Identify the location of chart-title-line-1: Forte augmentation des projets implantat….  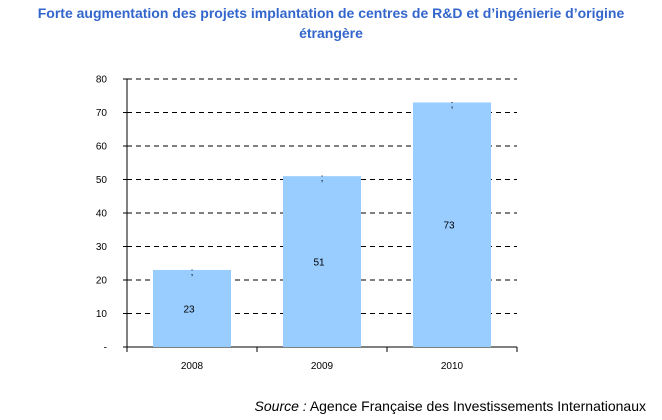
(331, 13).